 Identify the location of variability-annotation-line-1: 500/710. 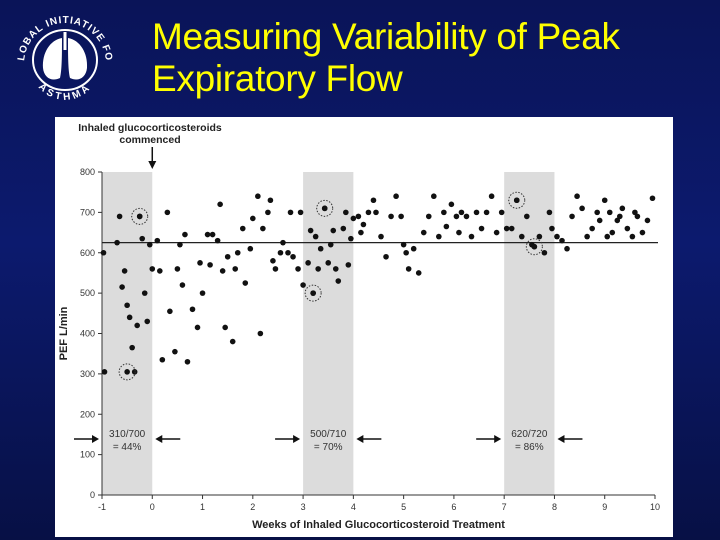
(328, 434).